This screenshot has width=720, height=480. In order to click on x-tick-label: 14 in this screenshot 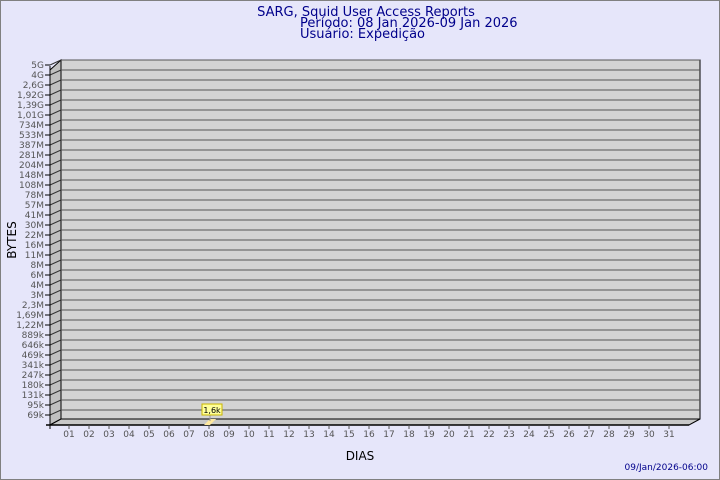, I will do `click(329, 435)`.